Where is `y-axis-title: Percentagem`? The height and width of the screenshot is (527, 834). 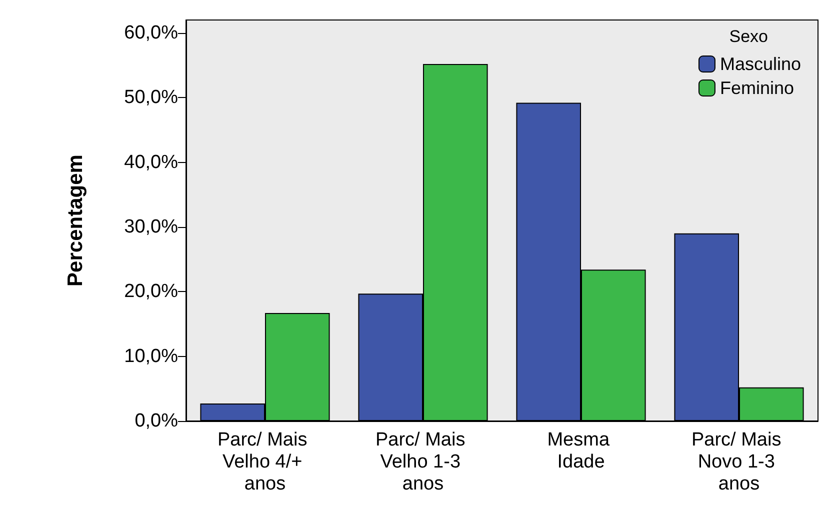
y-axis-title: Percentagem is located at coordinates (75, 220).